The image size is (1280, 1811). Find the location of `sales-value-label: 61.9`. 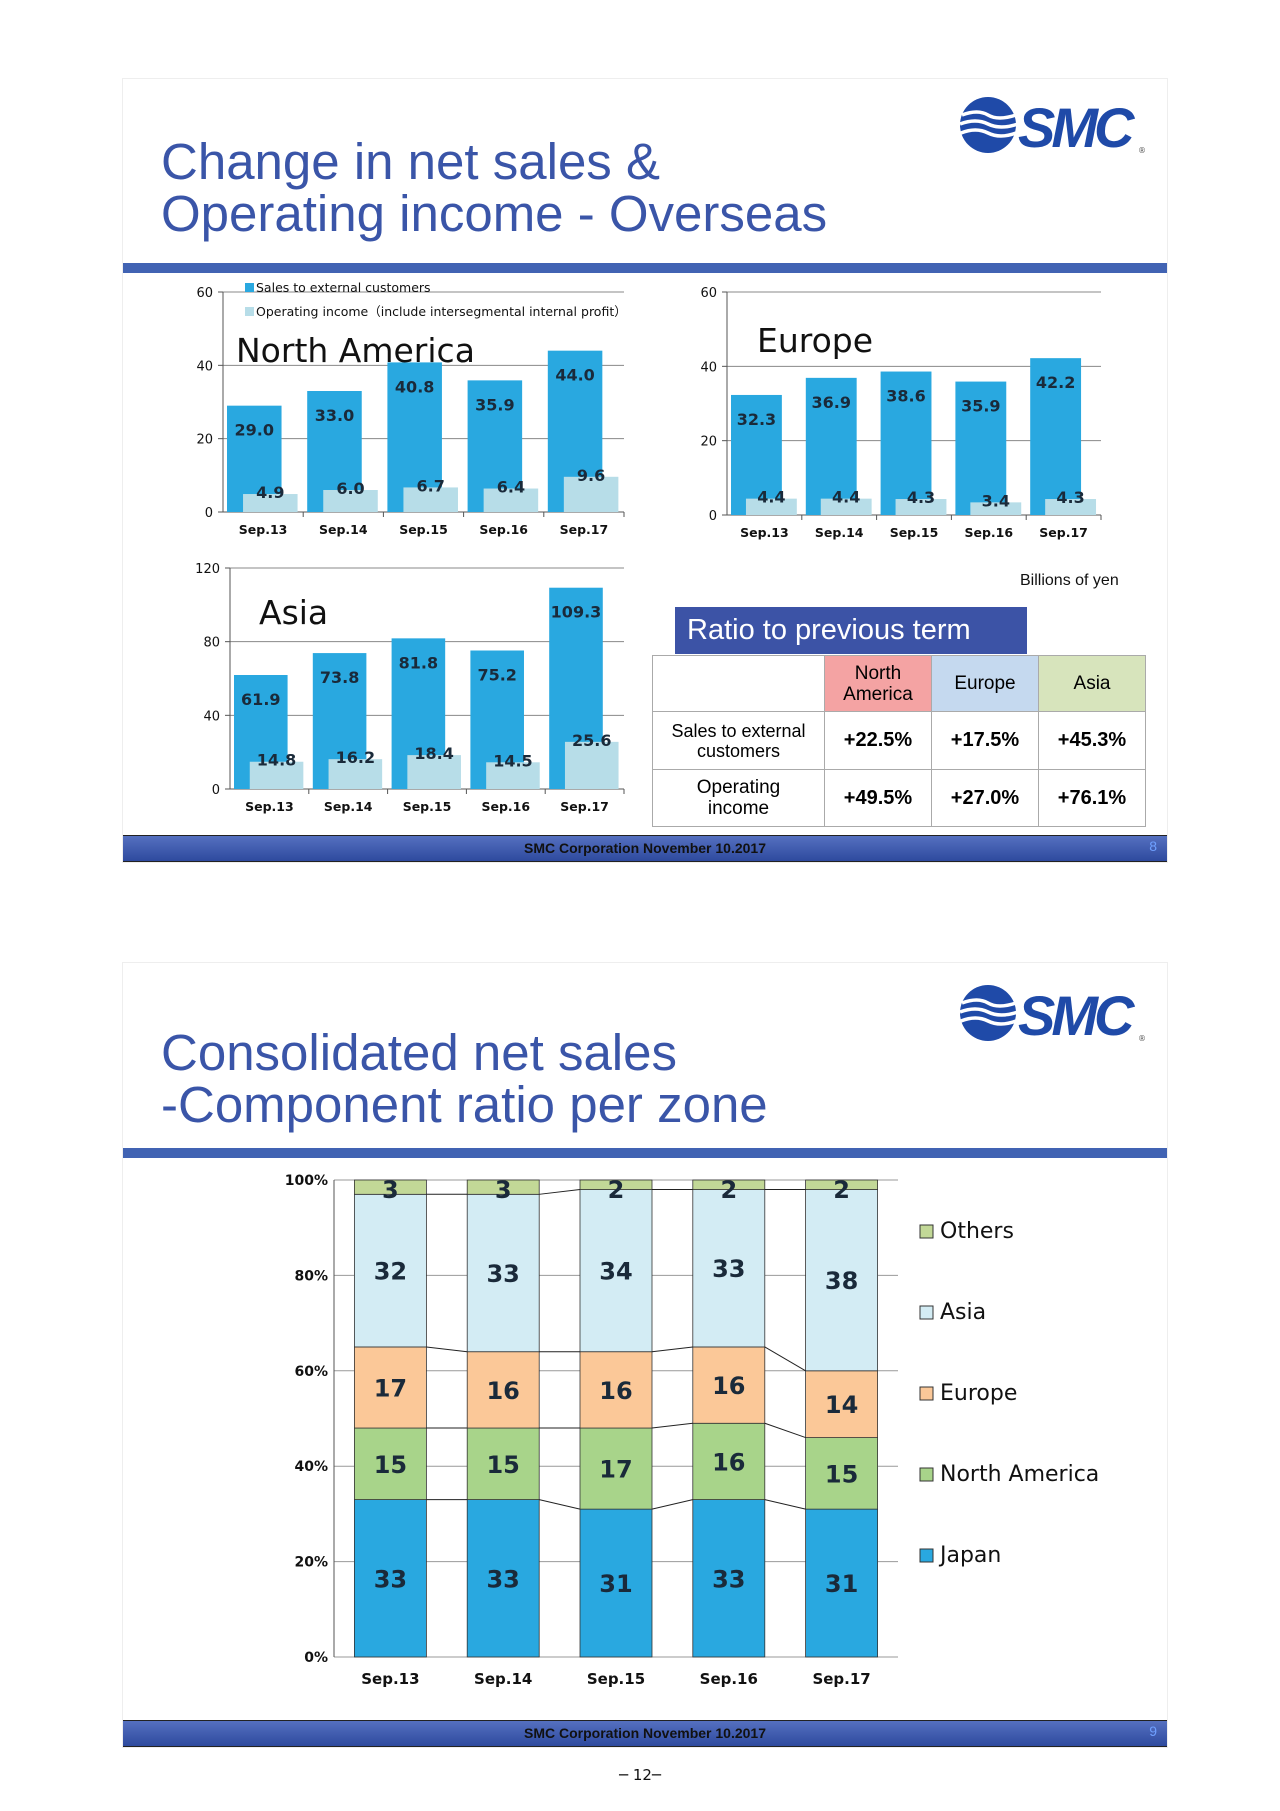

sales-value-label: 61.9 is located at coordinates (260, 699).